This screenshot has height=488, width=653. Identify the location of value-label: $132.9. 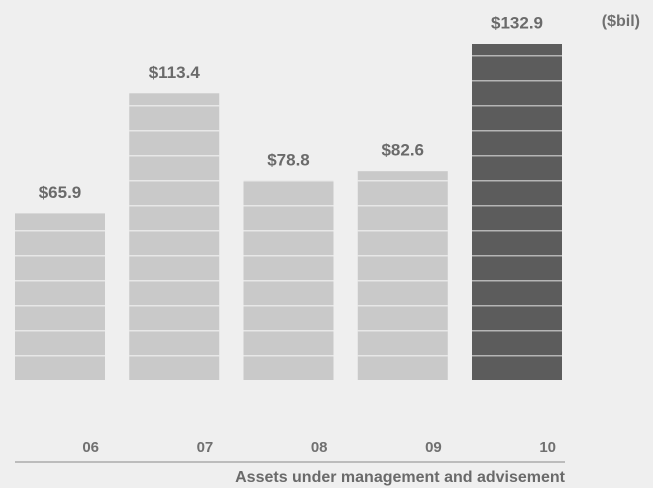
(517, 22).